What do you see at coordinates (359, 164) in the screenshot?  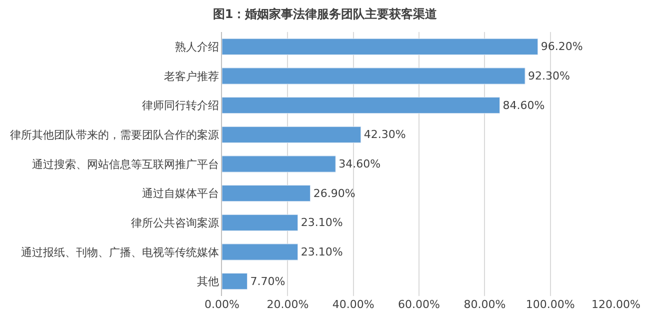 I see `data-label: 34.60%` at bounding box center [359, 164].